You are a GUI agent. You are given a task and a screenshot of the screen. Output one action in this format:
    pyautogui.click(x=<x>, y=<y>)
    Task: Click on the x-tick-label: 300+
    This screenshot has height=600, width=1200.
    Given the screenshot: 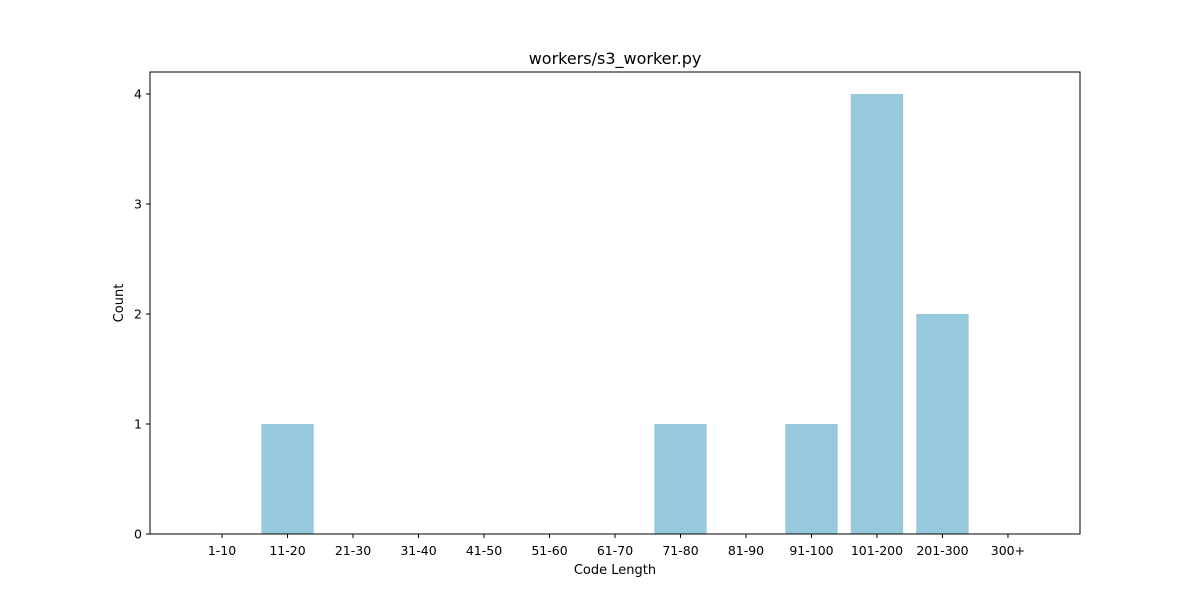 What is the action you would take?
    pyautogui.click(x=1008, y=550)
    